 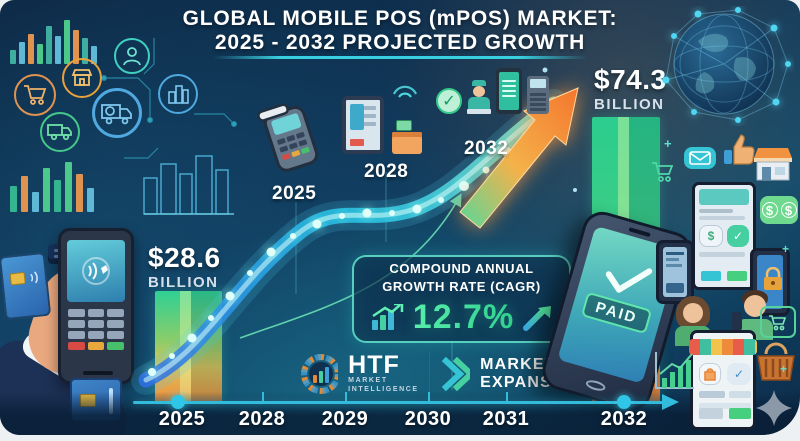 I want to click on htf-gear-logo-icon, so click(x=320, y=374).